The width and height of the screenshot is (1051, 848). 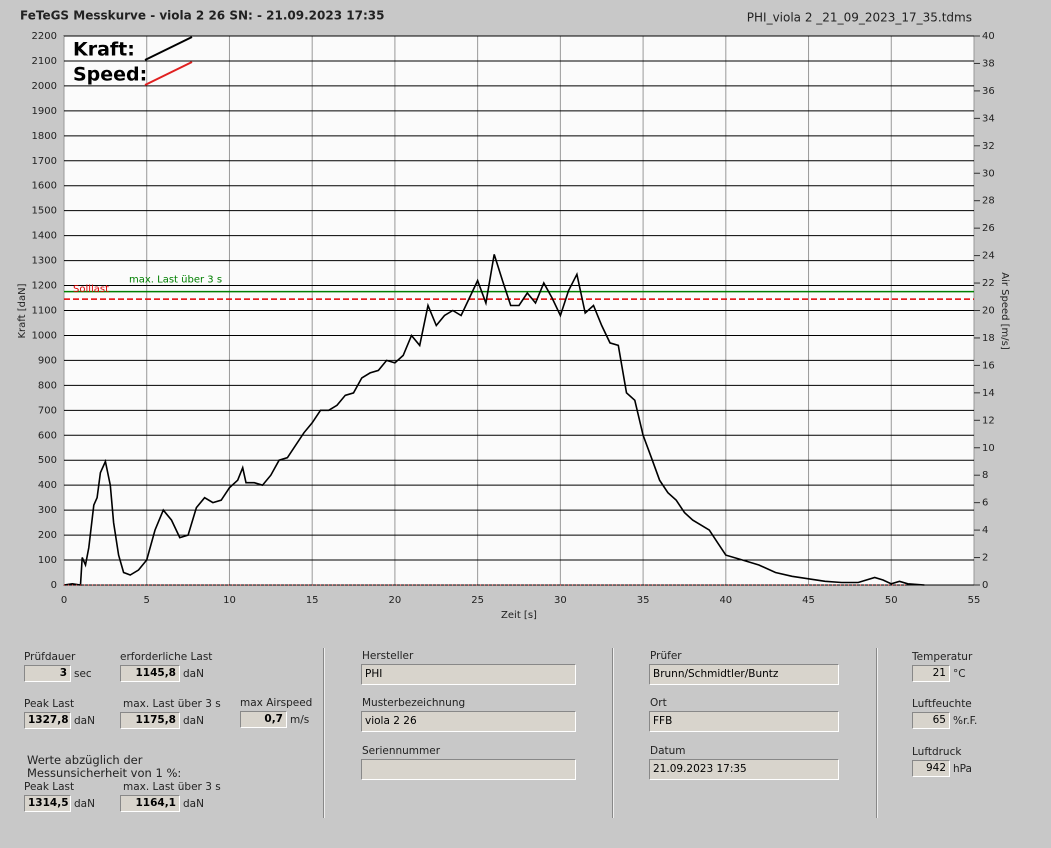 I want to click on field-value, so click(x=468, y=769).